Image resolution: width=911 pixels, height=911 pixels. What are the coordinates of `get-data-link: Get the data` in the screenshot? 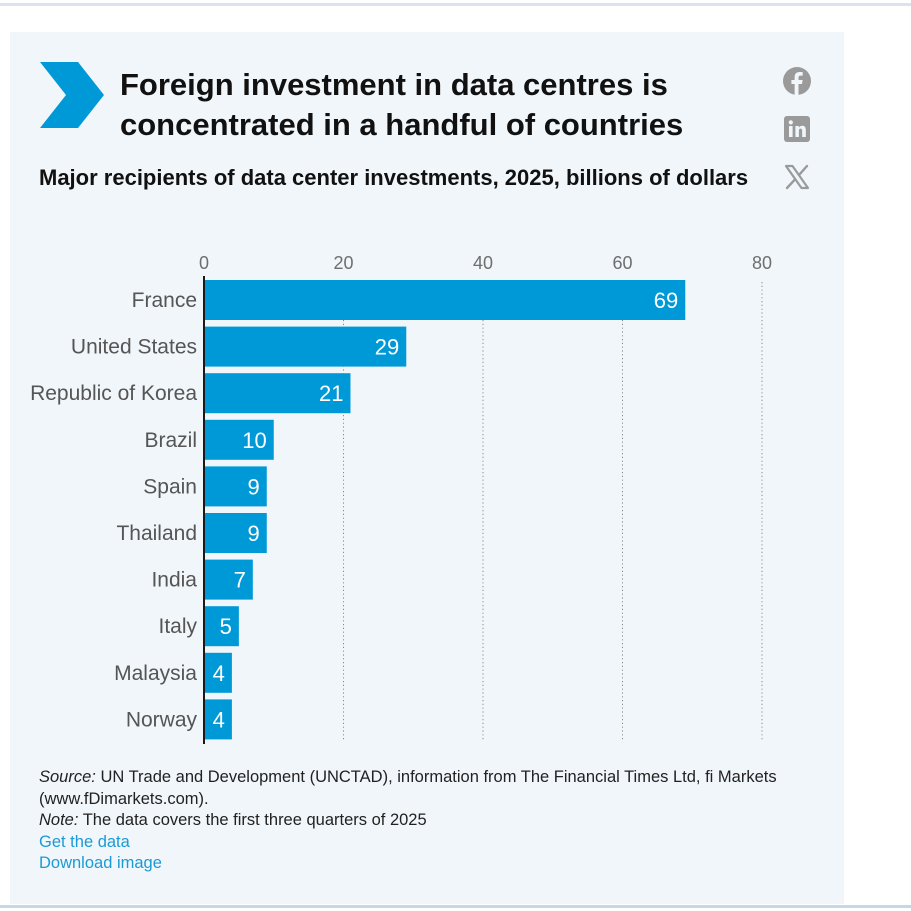 It's located at (84, 841).